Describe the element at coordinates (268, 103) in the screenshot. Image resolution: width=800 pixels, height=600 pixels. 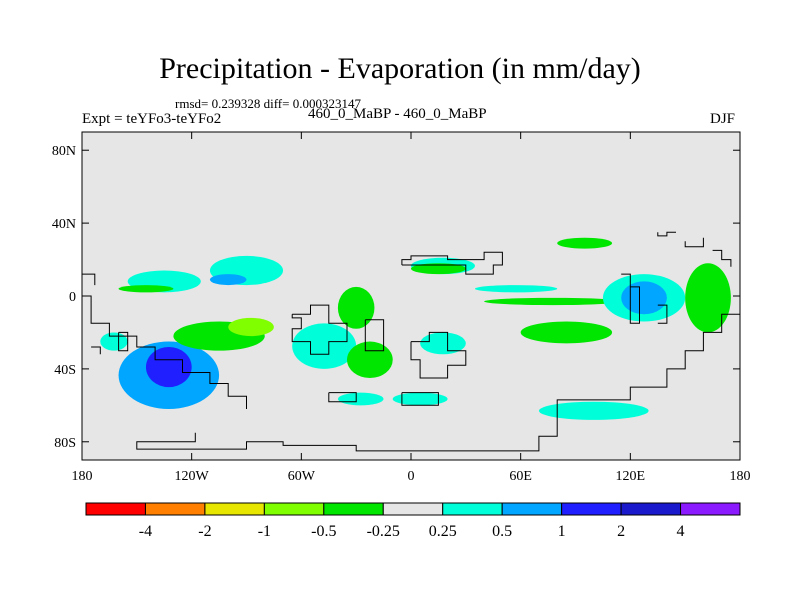
I see `stats-label: rmsd= 0.239328 diff= 0.000323147` at that location.